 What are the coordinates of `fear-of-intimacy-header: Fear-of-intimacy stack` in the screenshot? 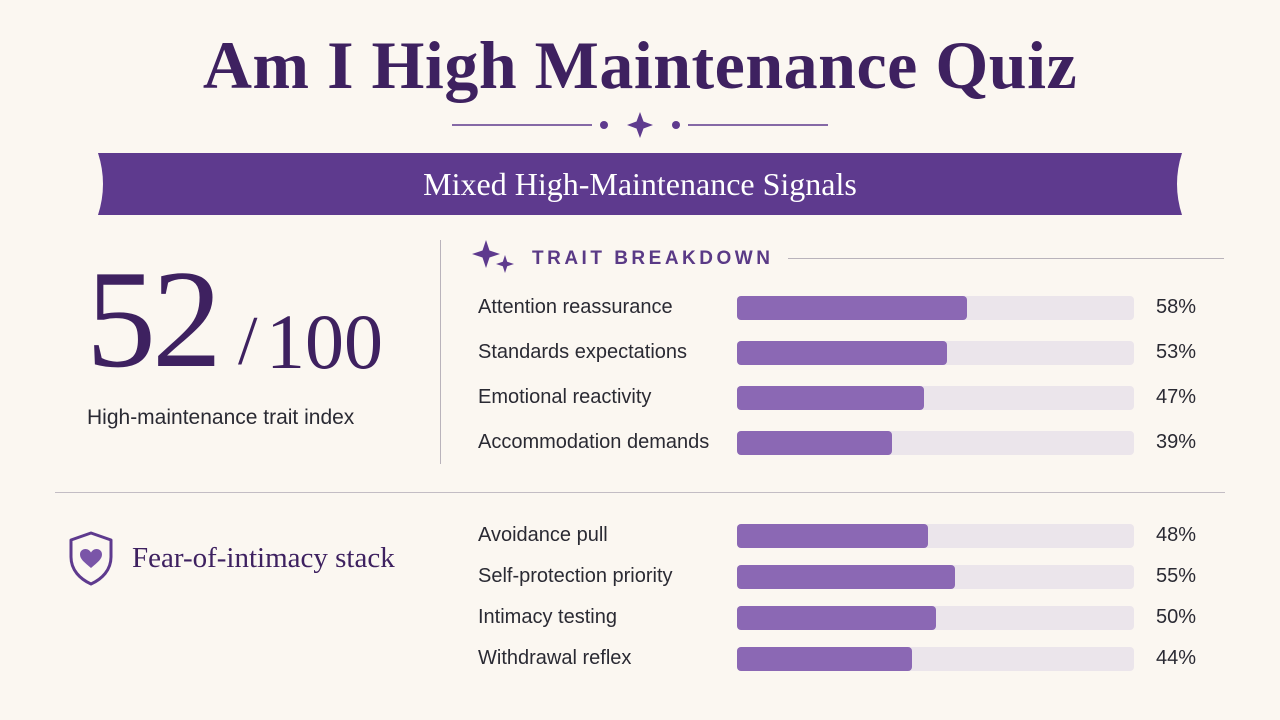 It's located at (256, 560).